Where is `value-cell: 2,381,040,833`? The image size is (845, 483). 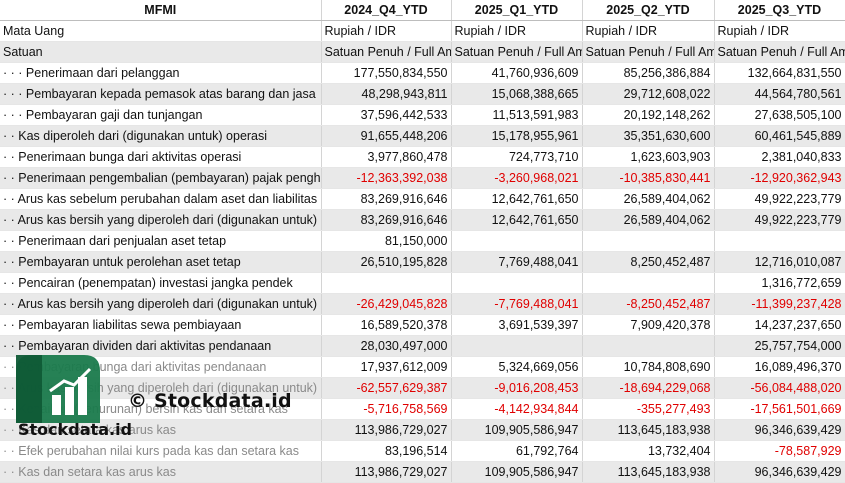
value-cell: 2,381,040,833 is located at coordinates (779, 157).